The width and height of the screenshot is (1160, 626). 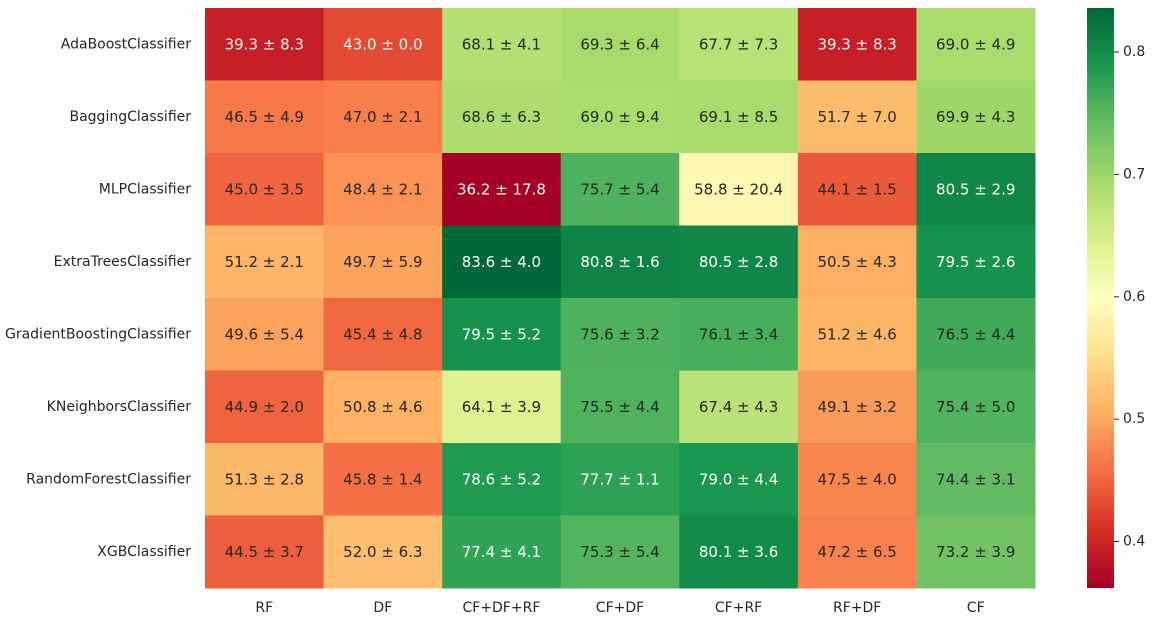 I want to click on cell-value-label: 49.1 ± 3.2, so click(x=856, y=407).